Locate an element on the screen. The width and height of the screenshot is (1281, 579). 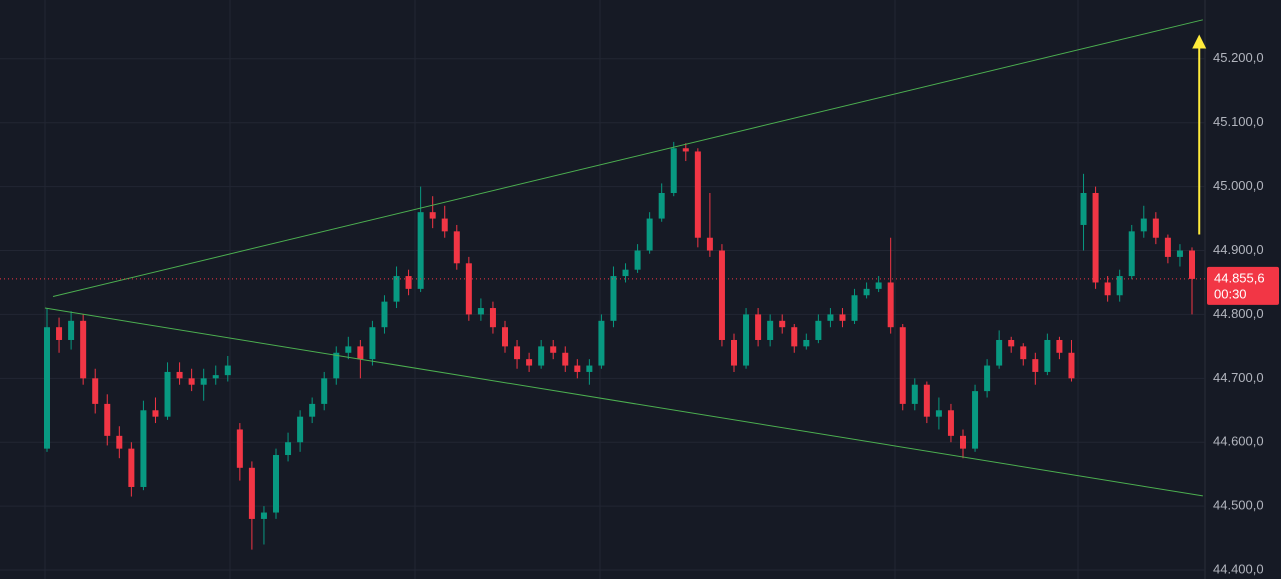
y-tick-label: 44.700,0 is located at coordinates (1238, 377).